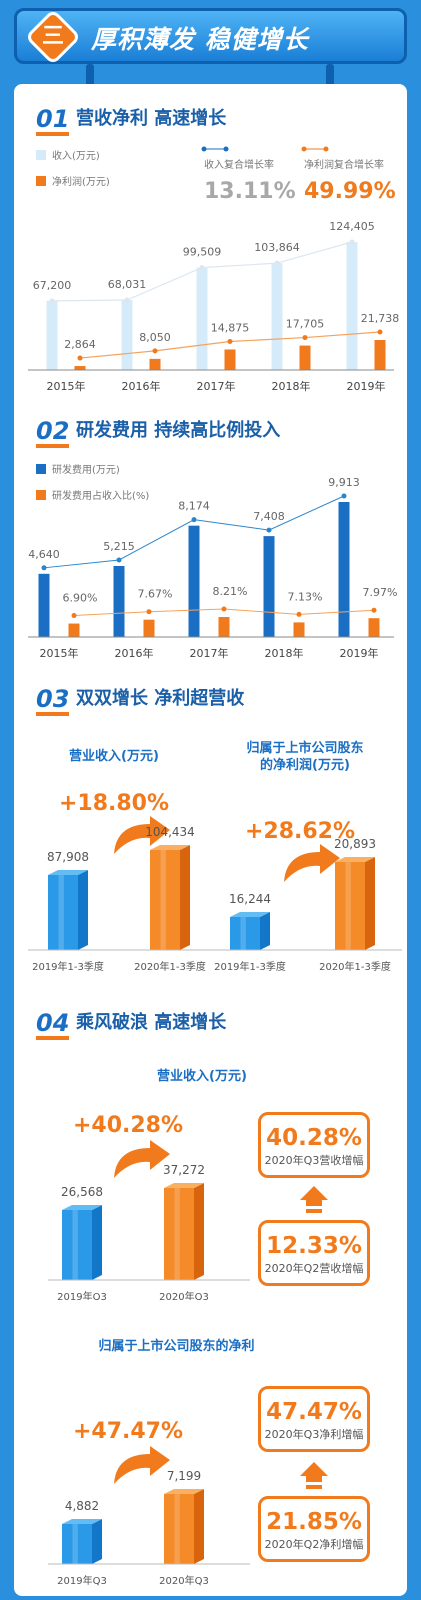  What do you see at coordinates (314, 1522) in the screenshot?
I see `box-value: 21.85%` at bounding box center [314, 1522].